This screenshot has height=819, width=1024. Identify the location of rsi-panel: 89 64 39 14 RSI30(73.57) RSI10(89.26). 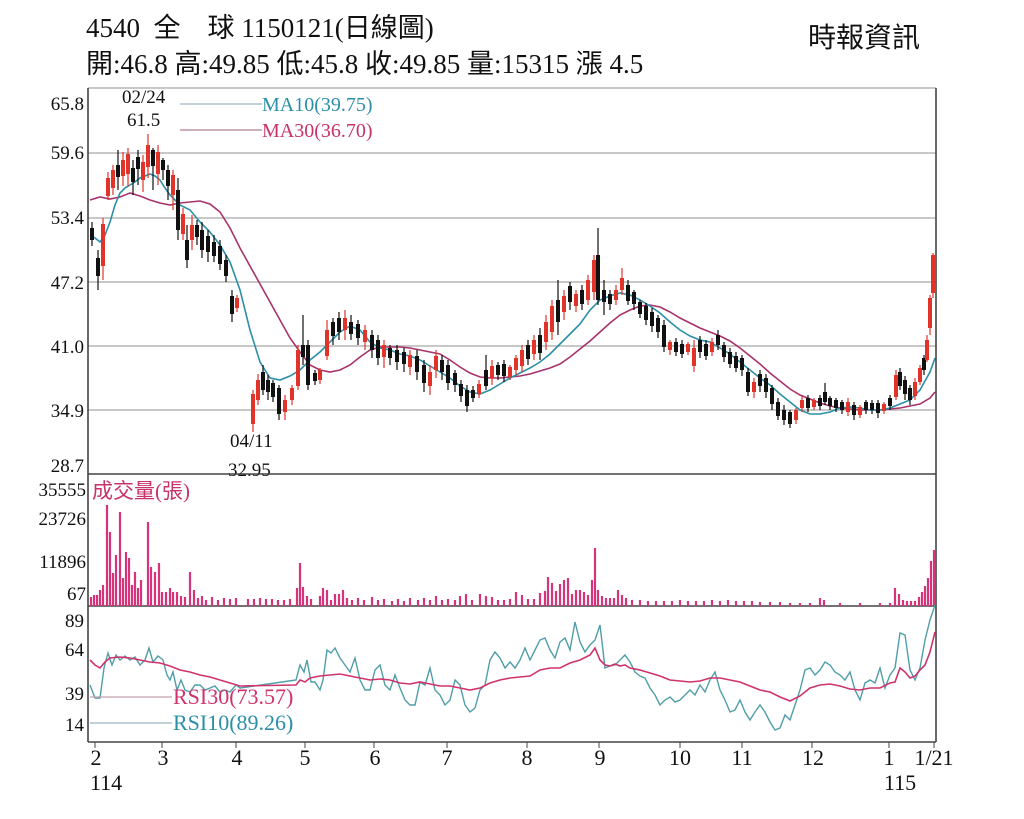
(500, 670).